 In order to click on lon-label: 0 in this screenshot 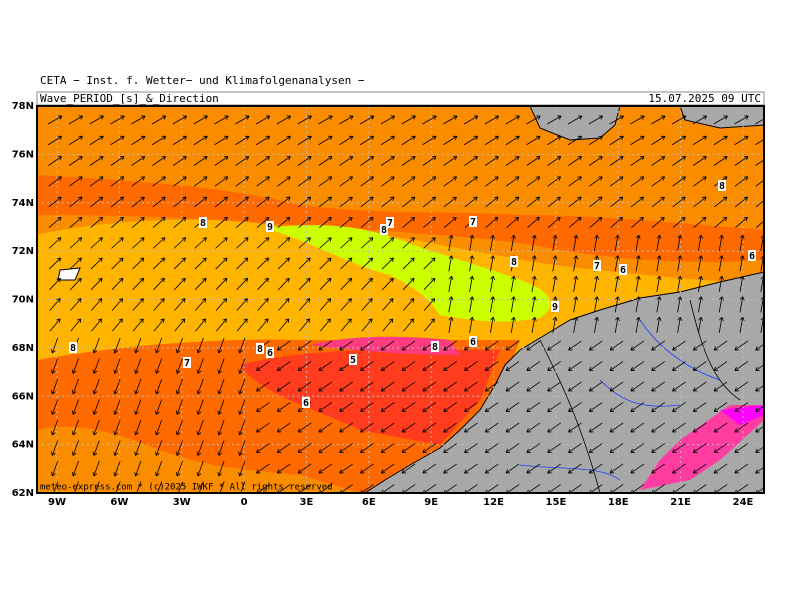, I will do `click(244, 502)`.